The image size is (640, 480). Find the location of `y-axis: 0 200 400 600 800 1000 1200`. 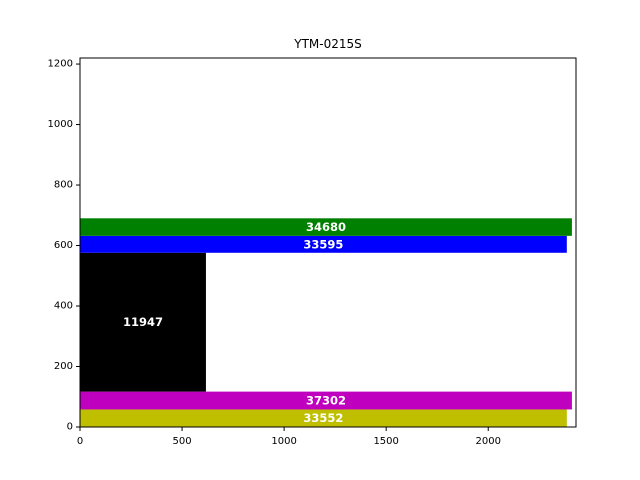

y-axis: 0 200 400 600 800 1000 1200 is located at coordinates (64, 246).